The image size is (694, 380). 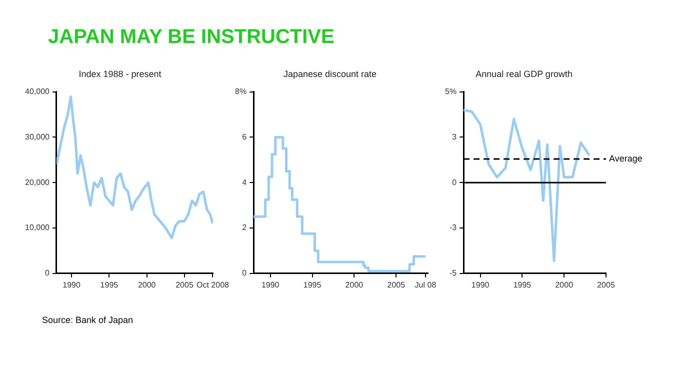 What do you see at coordinates (245, 182) in the screenshot?
I see `y-tick-label: 4` at bounding box center [245, 182].